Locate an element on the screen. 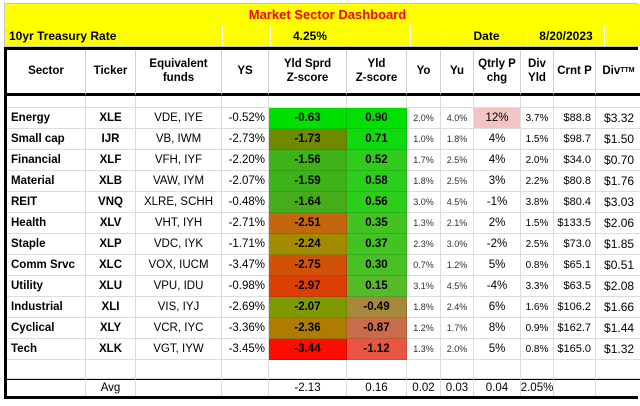  avg-yo: 0.02 is located at coordinates (424, 387).